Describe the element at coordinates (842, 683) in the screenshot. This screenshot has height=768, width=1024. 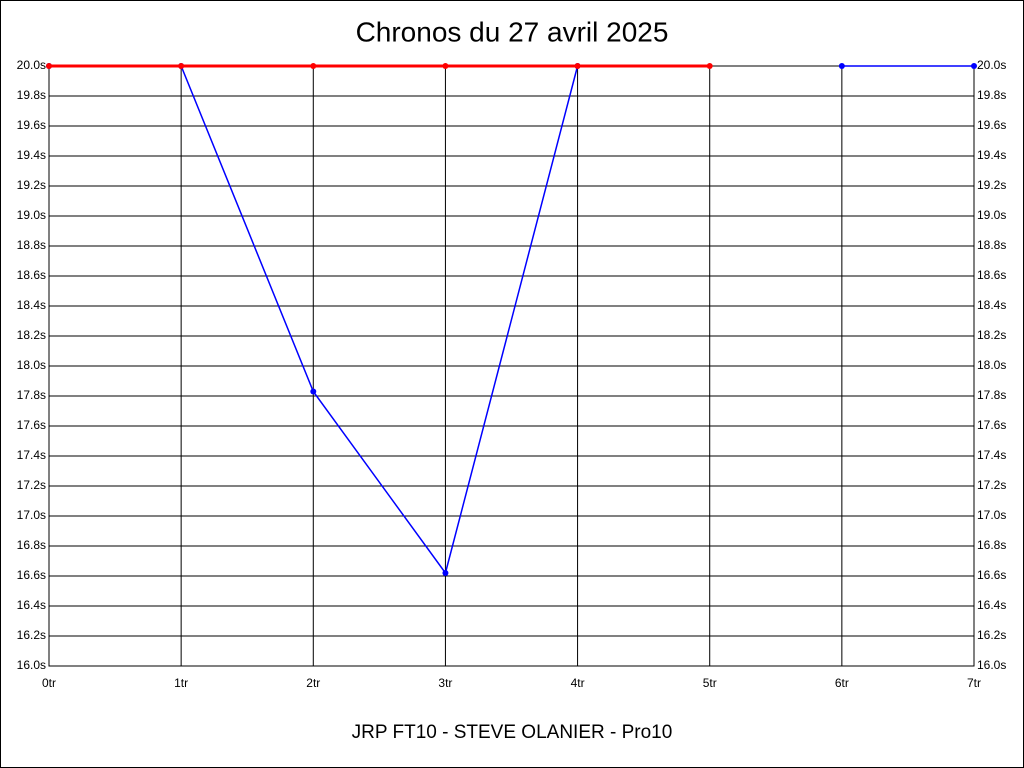
I see `x-tick-label: 6tr` at that location.